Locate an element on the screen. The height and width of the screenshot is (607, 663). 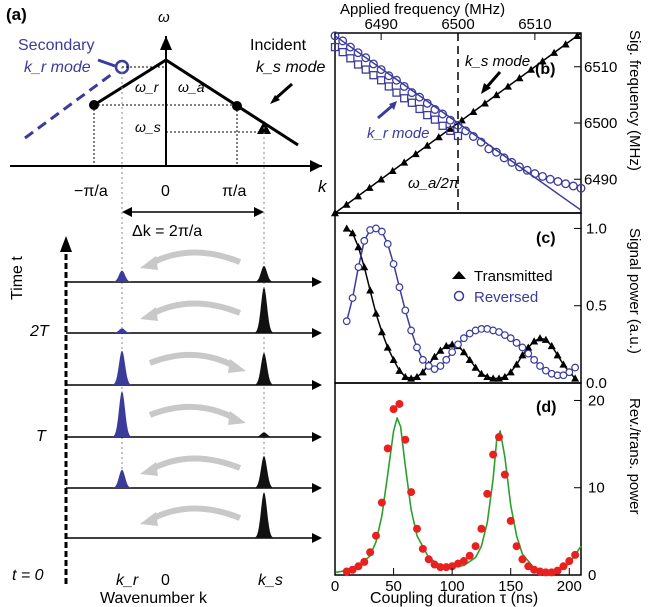
panel-d-plot is located at coordinates (458, 488).